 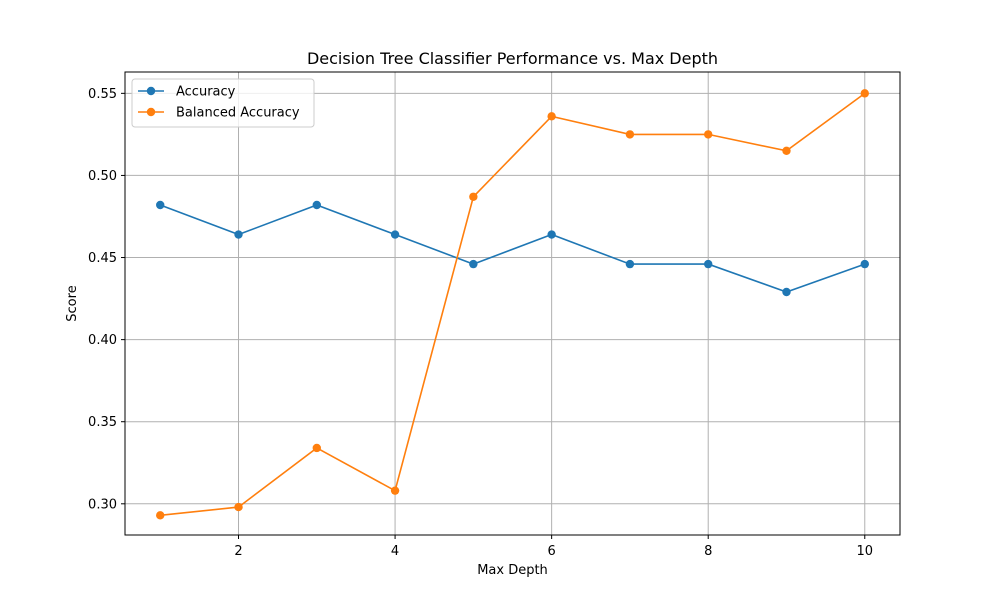 What do you see at coordinates (102, 258) in the screenshot?
I see `y-tick-label: 0.45` at bounding box center [102, 258].